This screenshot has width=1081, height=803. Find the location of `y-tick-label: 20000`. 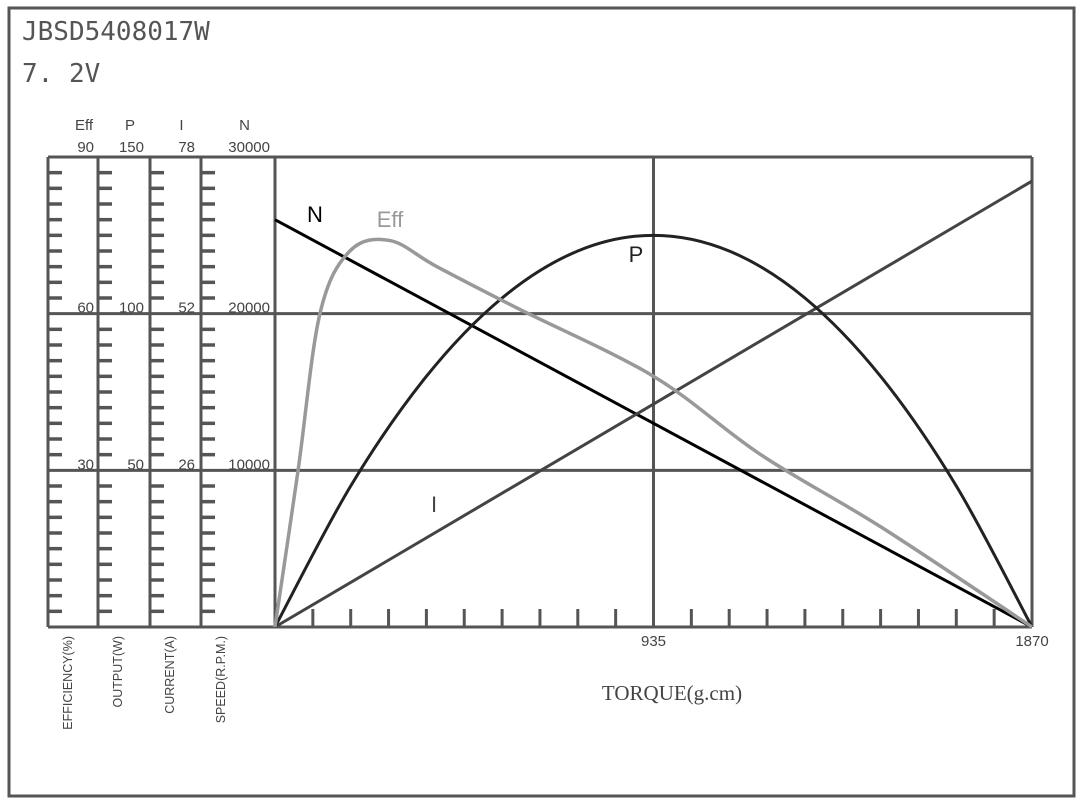

y-tick-label: 20000 is located at coordinates (249, 308).